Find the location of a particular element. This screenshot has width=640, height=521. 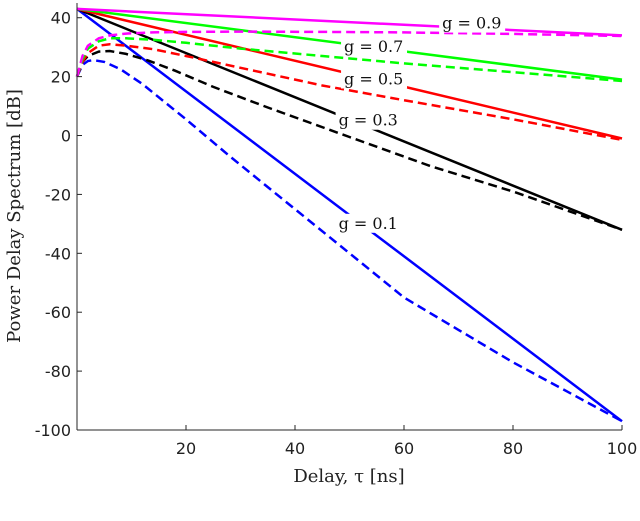

curve-annotation: g = 0.5 is located at coordinates (373, 79).